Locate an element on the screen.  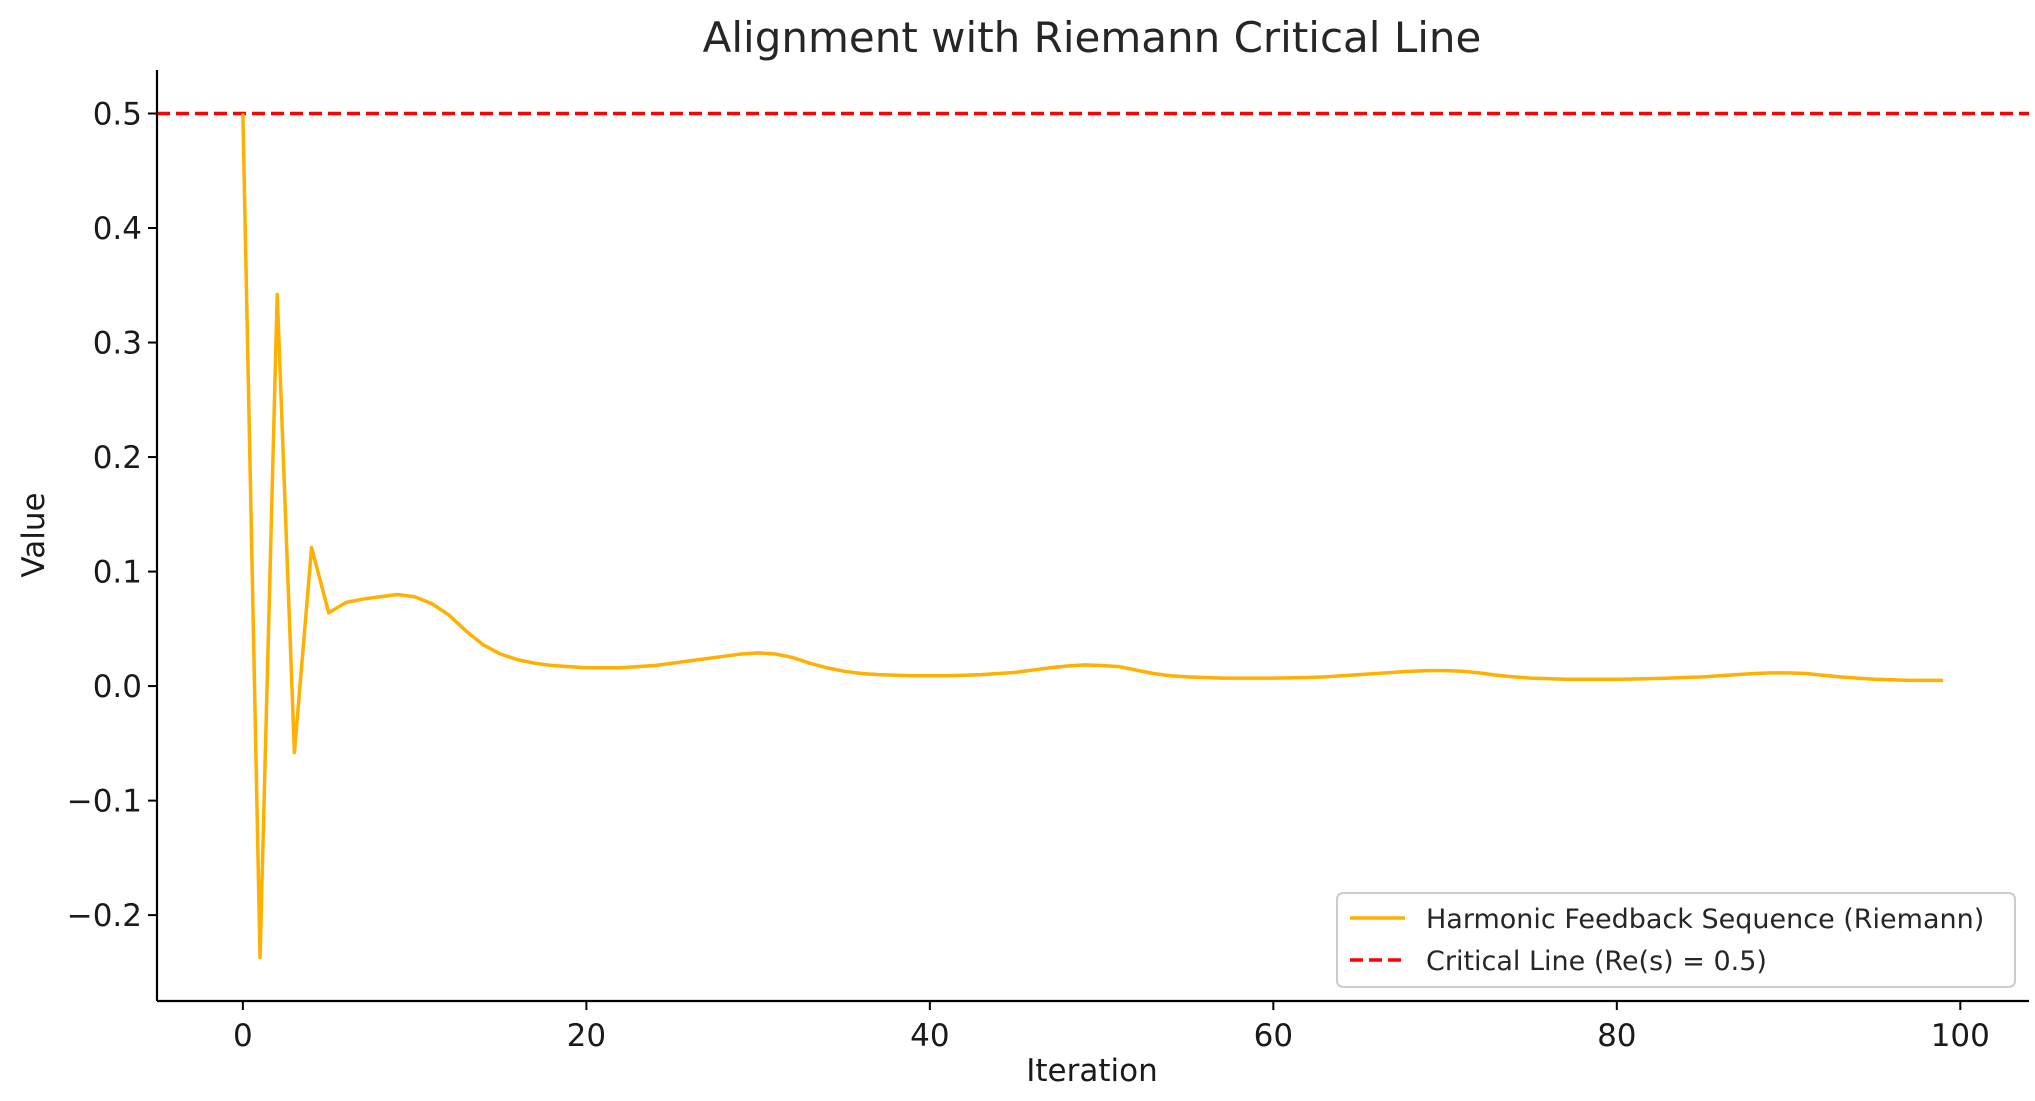
legend-label-harmonic: Harmonic Feedback Sequence (Riemann) is located at coordinates (1705, 919).